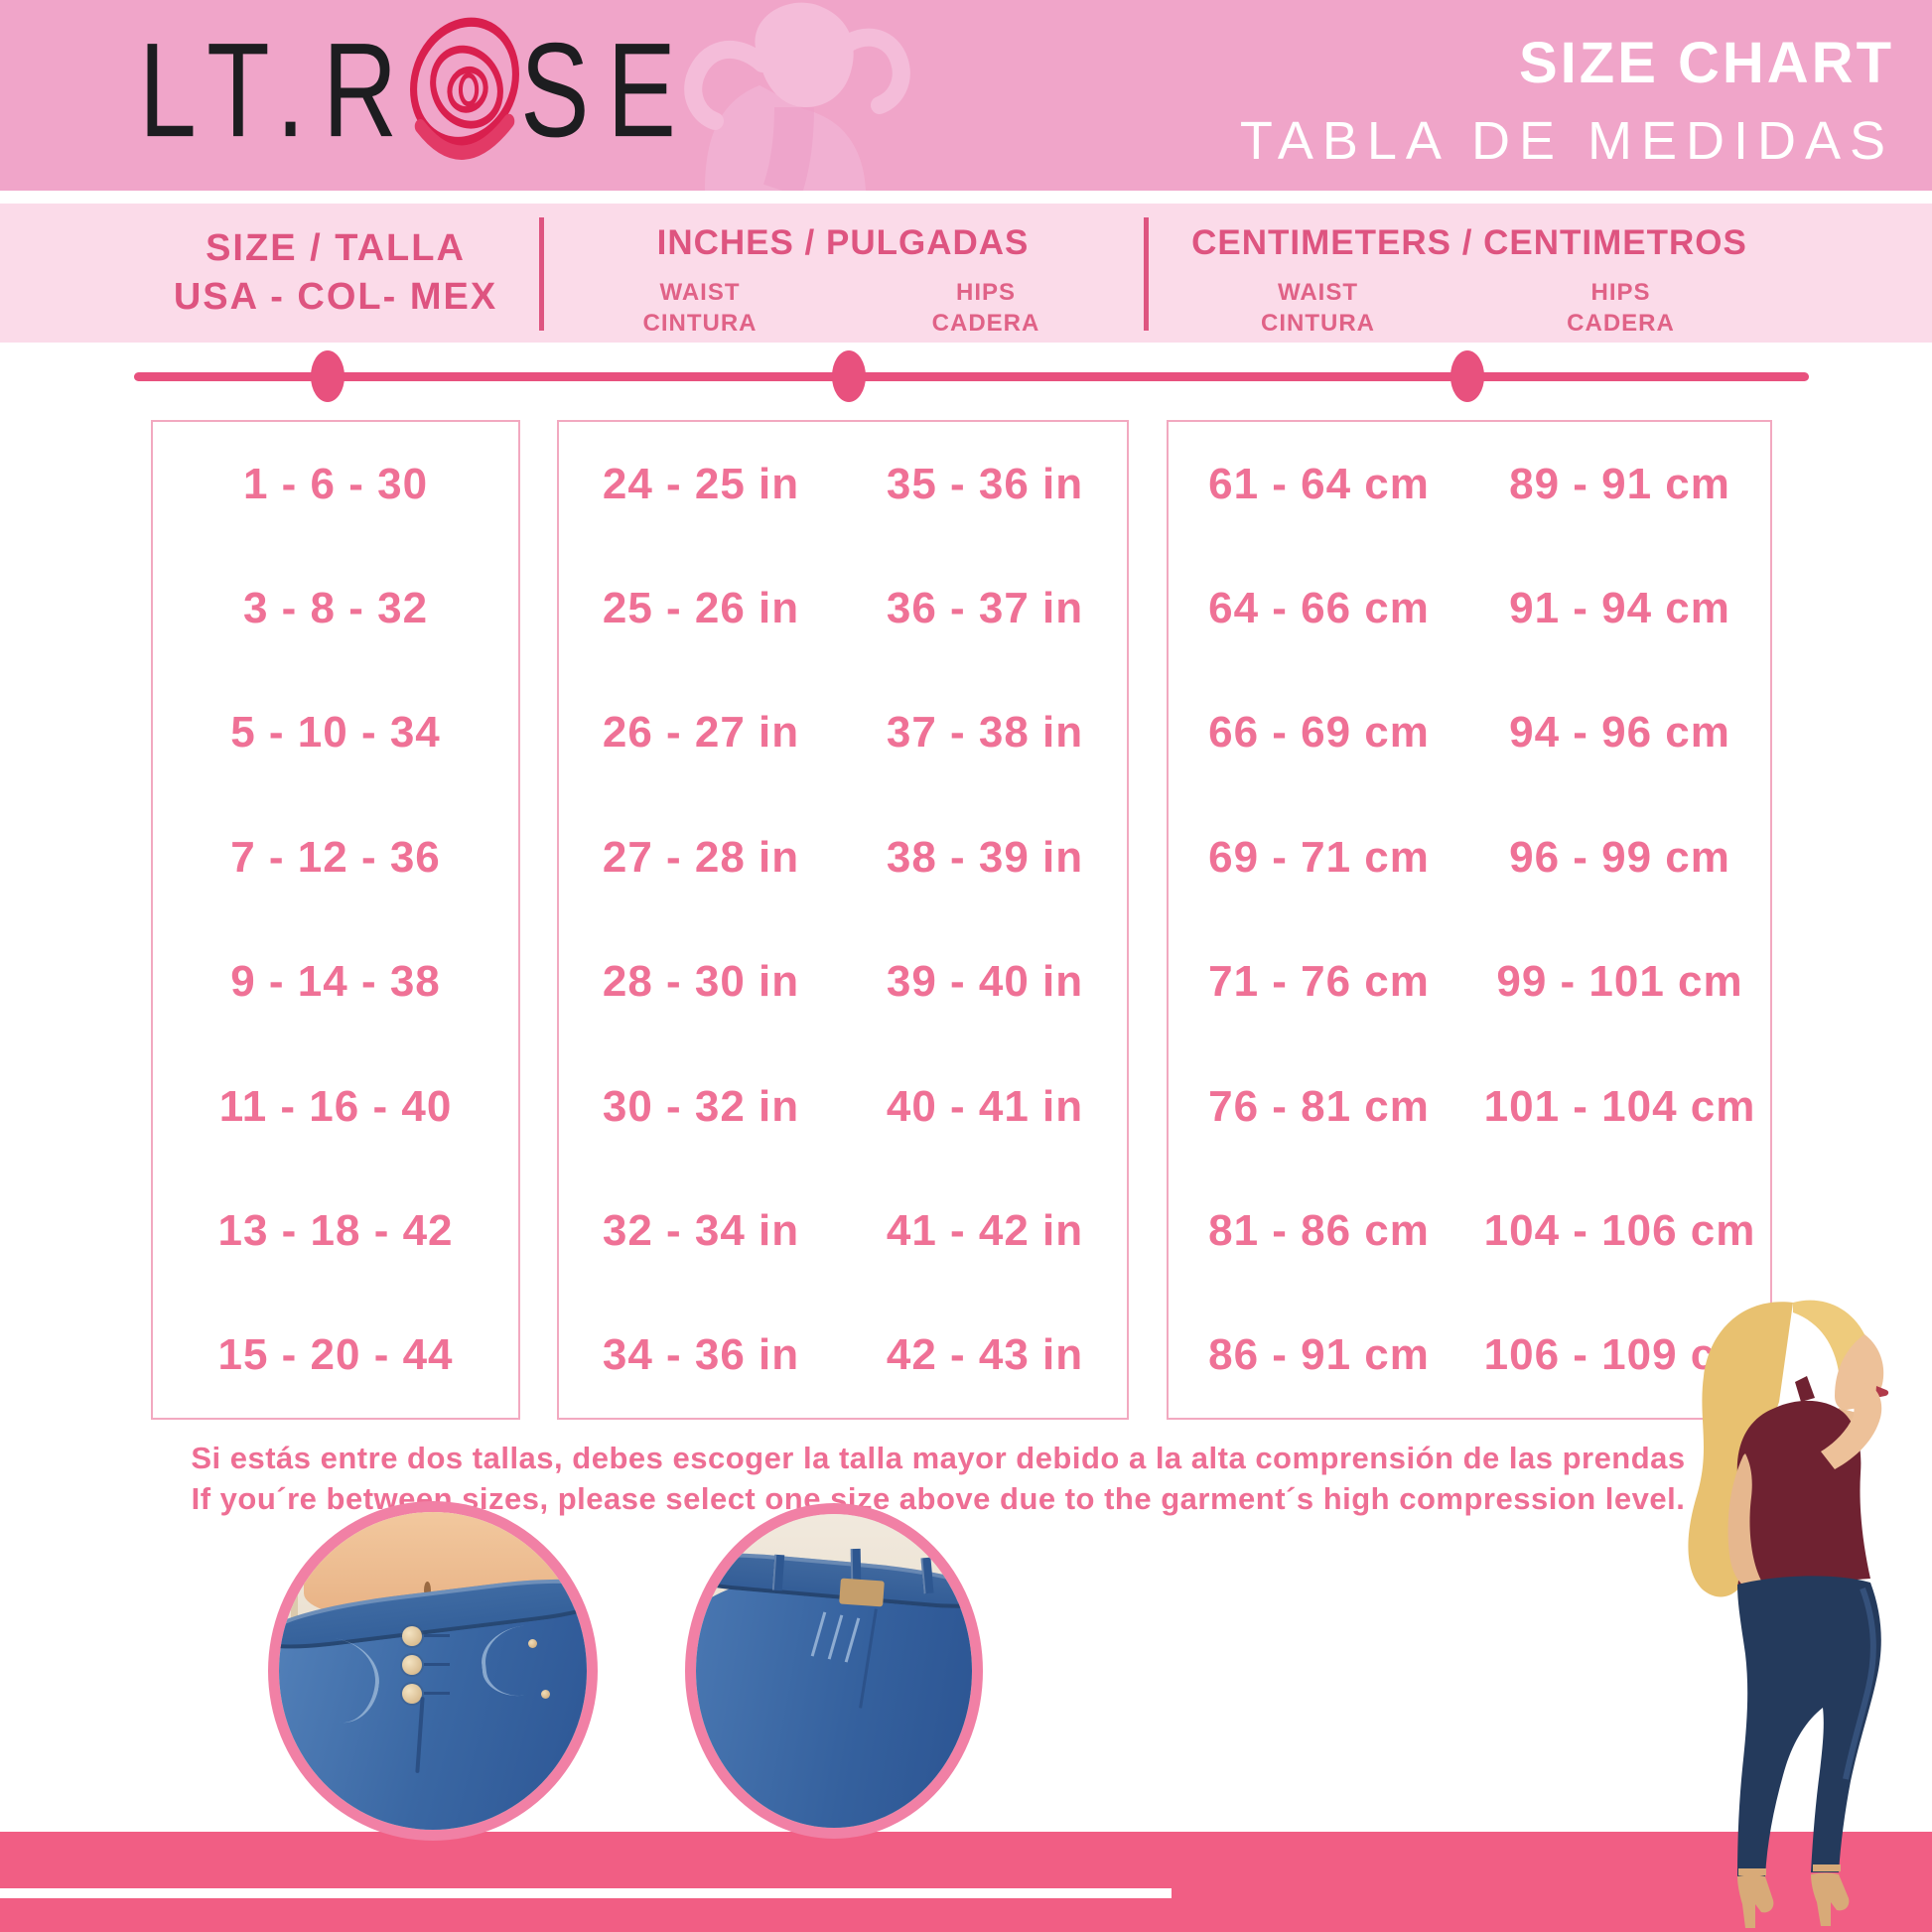 Image resolution: width=1932 pixels, height=1932 pixels. Describe the element at coordinates (1319, 857) in the screenshot. I see `table-cell: 69 - 71 cm` at that location.